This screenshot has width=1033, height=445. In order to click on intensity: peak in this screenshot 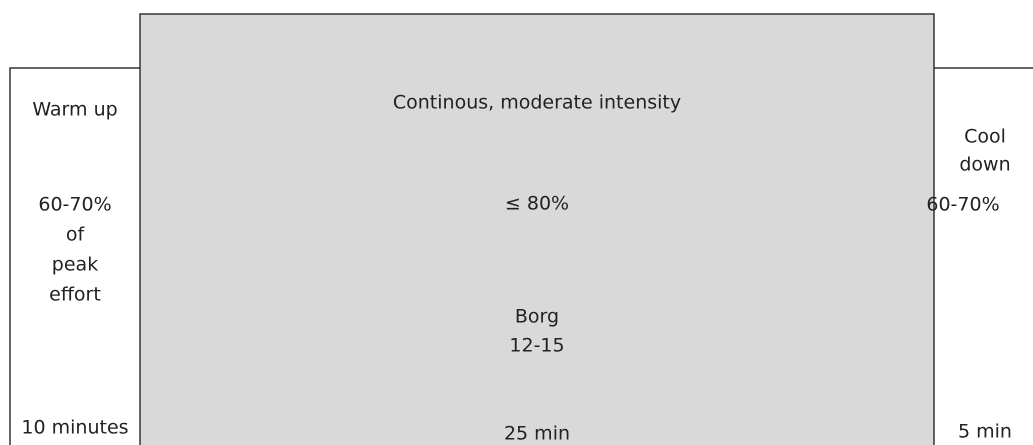, I will do `click(75, 265)`.